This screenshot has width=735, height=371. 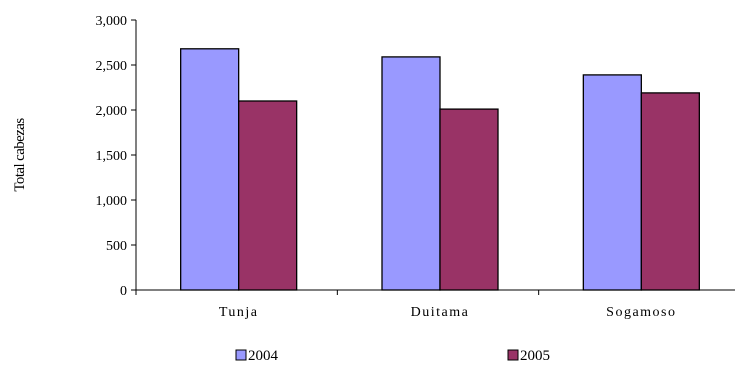 I want to click on bar-tunja-2004, so click(x=210, y=169).